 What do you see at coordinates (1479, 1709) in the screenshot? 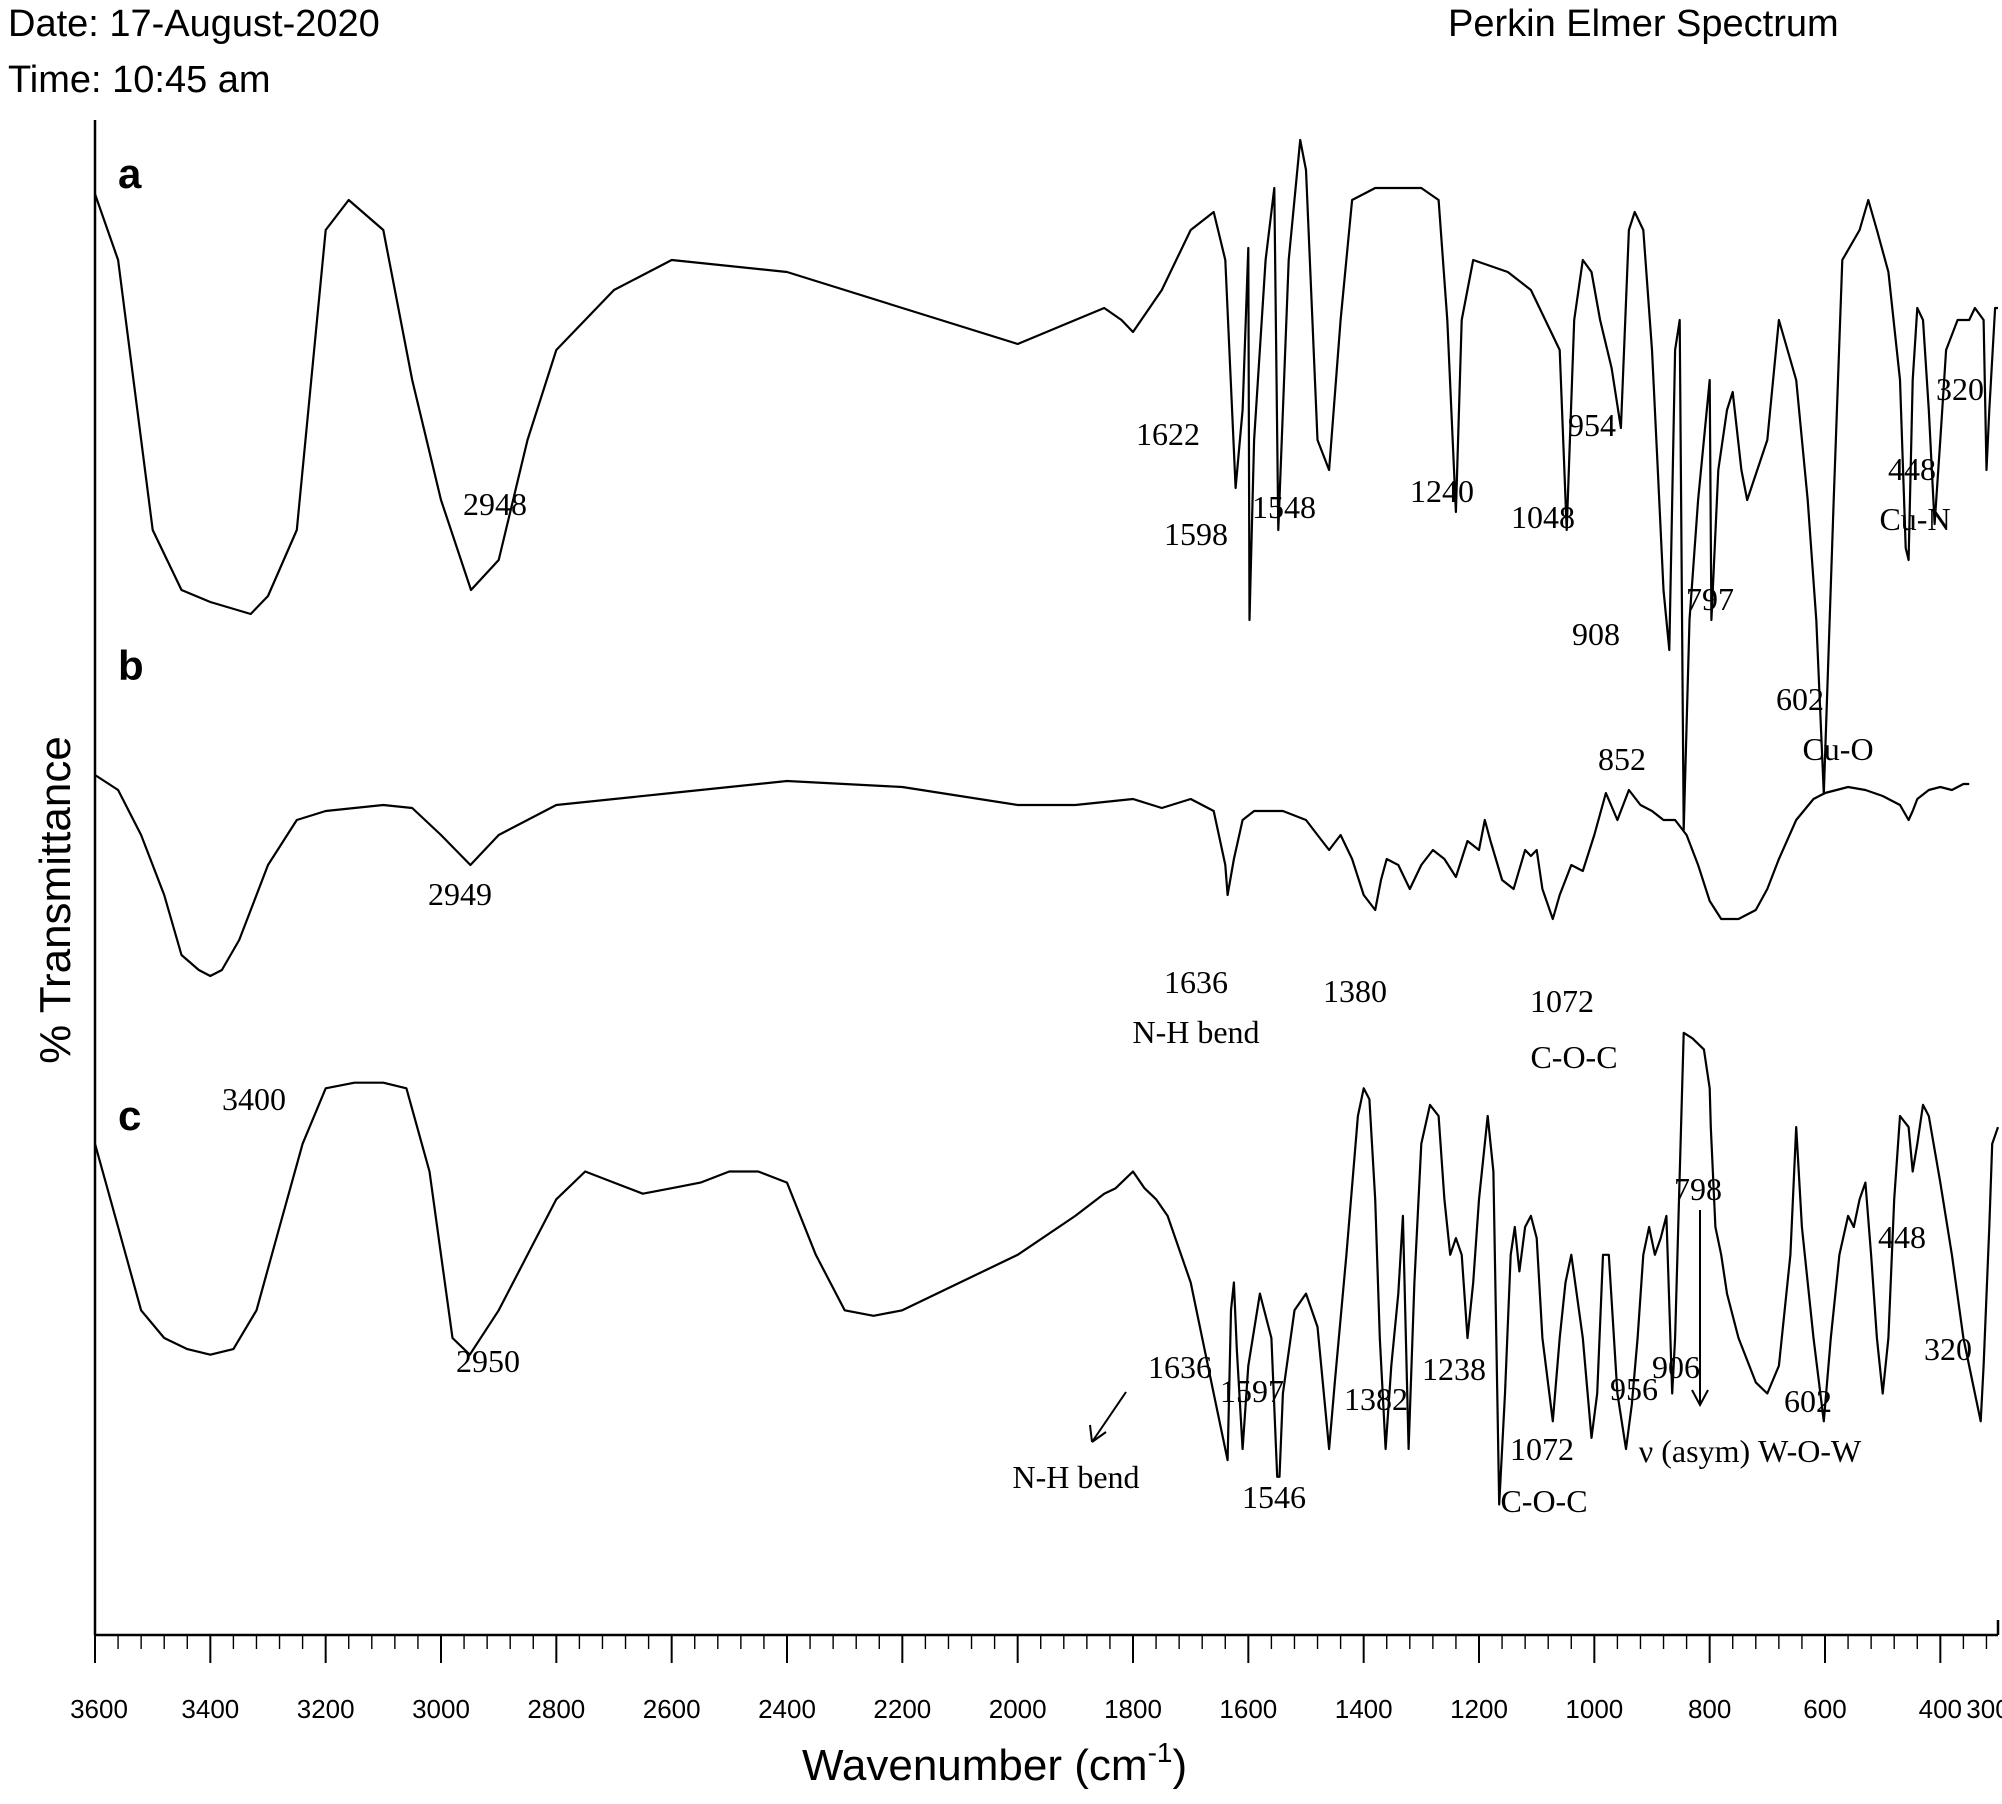
I see `x-tick-label: 1200` at bounding box center [1479, 1709].